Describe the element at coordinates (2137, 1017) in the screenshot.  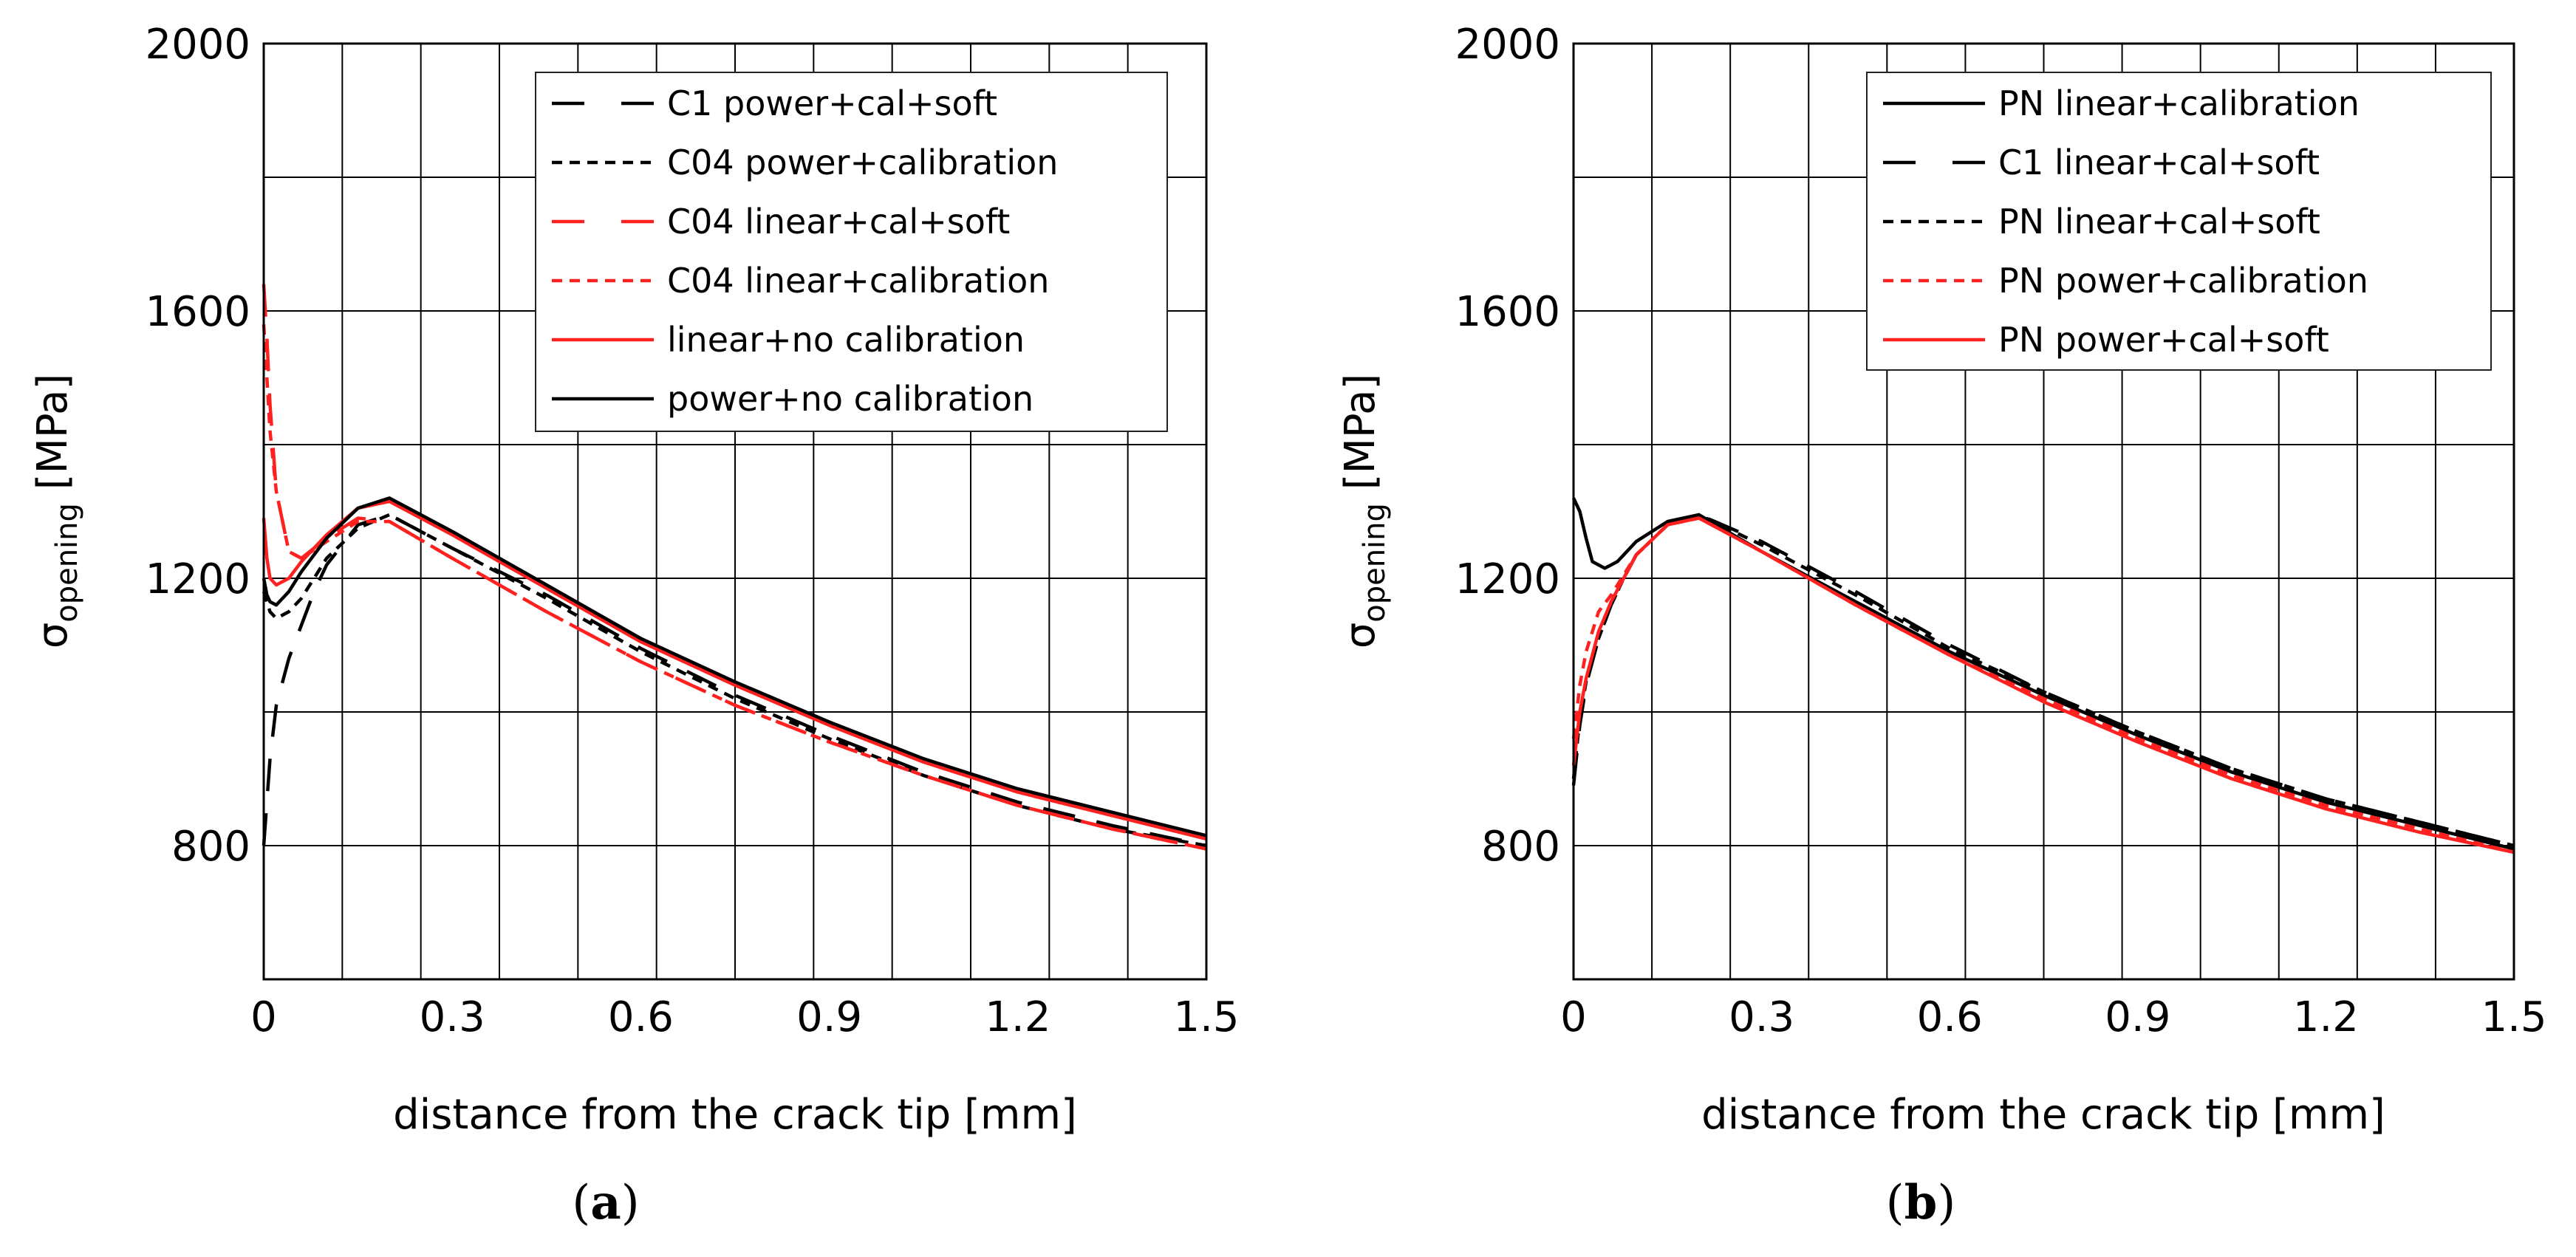
I see `x-tick-label-b: 0.9` at that location.